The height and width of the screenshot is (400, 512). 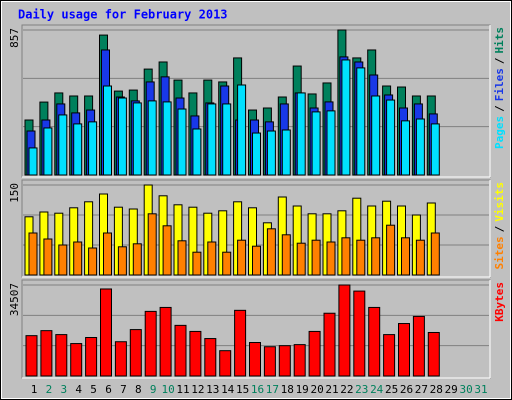 What do you see at coordinates (14, 193) in the screenshot?
I see `y-tick-label: 150` at bounding box center [14, 193].